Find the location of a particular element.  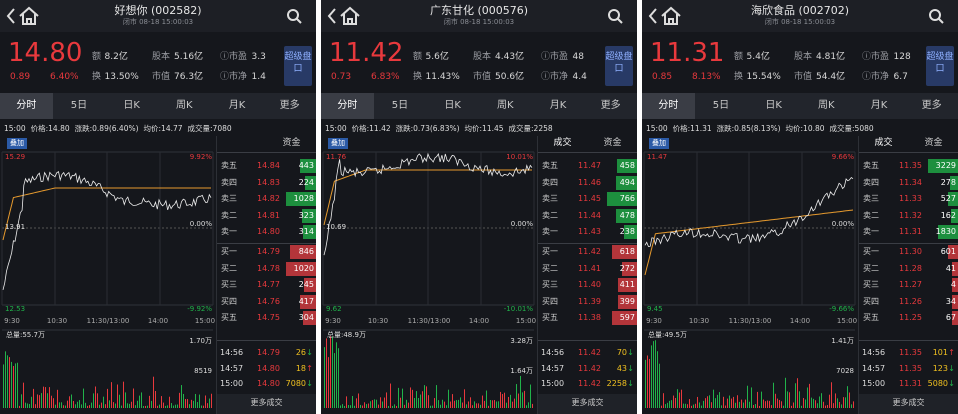

more-trades-bg is located at coordinates (908, 404).